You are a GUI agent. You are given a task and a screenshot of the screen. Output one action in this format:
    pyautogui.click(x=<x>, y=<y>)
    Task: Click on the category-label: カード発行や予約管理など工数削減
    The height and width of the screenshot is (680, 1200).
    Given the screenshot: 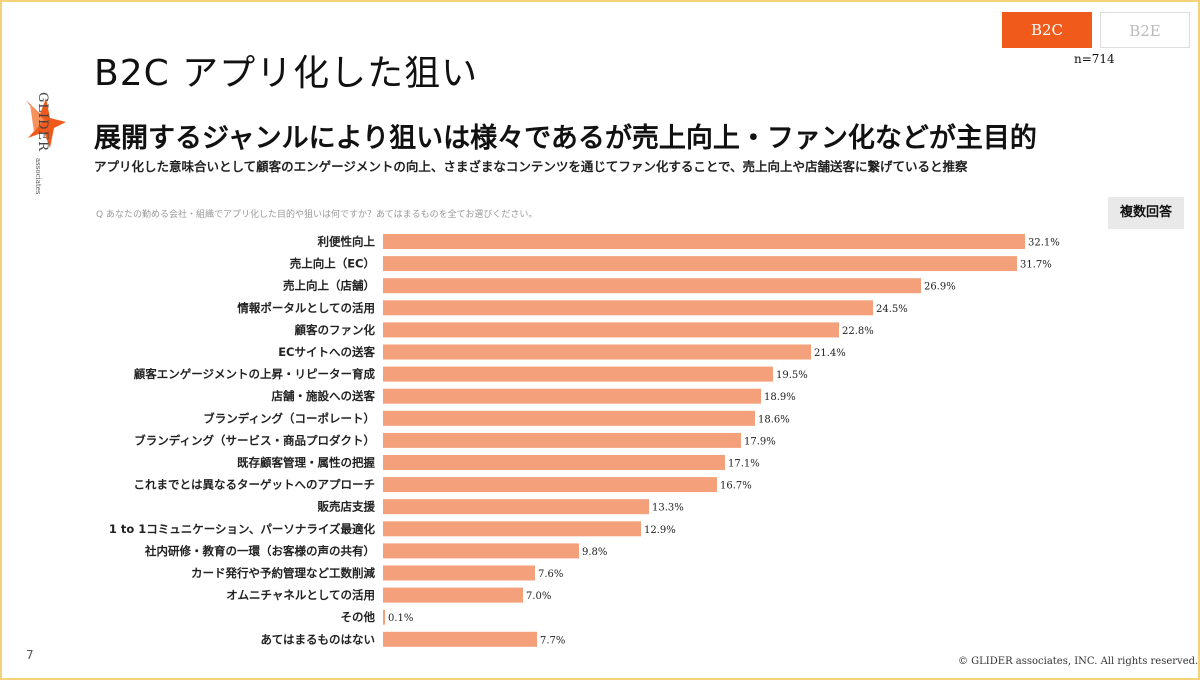 What is the action you would take?
    pyautogui.click(x=283, y=573)
    